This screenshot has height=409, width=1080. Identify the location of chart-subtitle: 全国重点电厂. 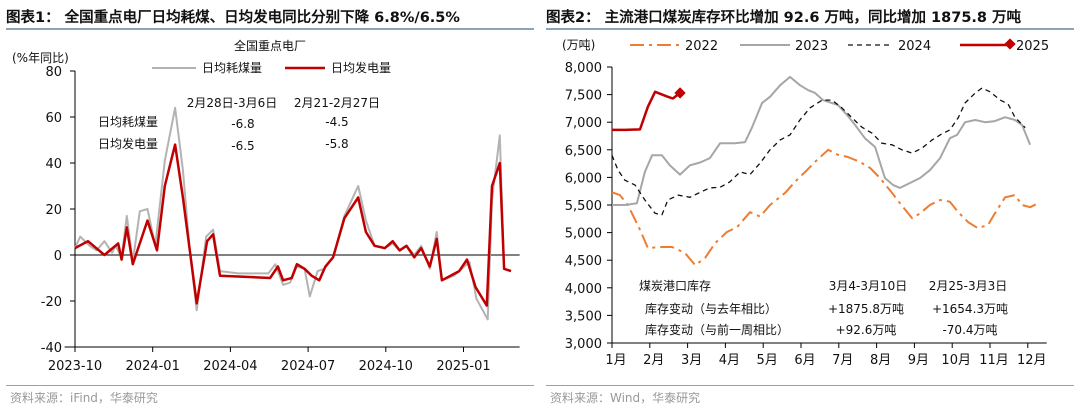
(270, 45).